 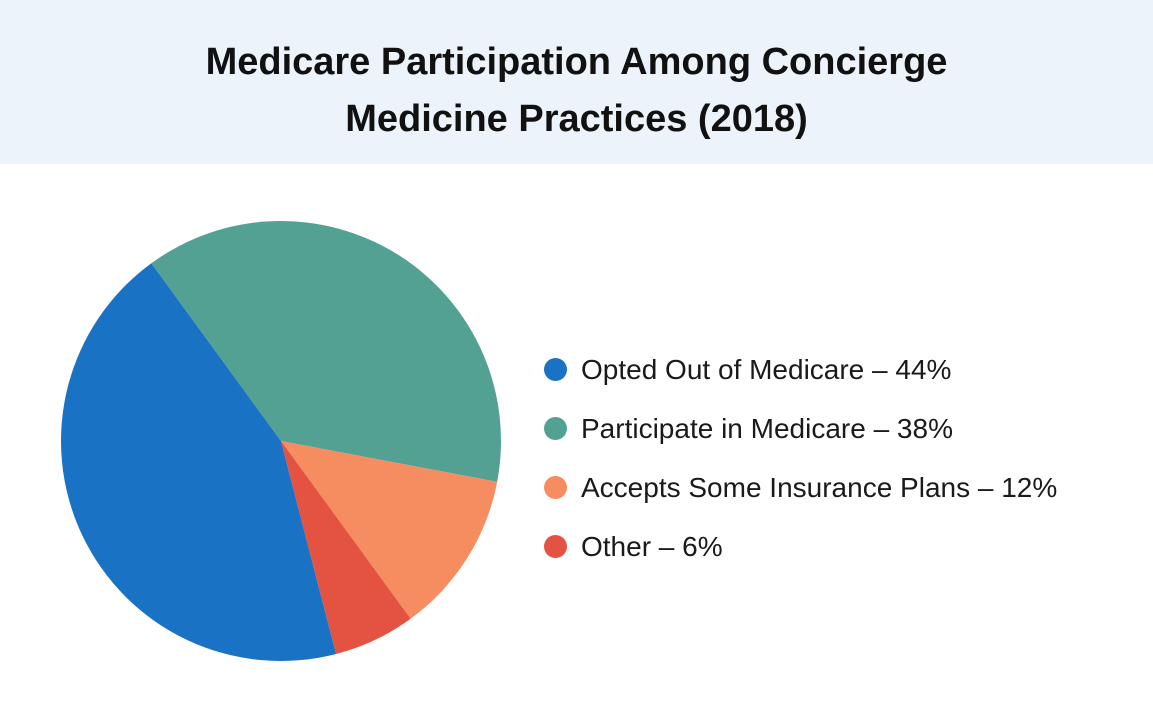 I want to click on legend-item-accepts-insurance: Accepts Some Insurance Plans – 12%, so click(x=800, y=487).